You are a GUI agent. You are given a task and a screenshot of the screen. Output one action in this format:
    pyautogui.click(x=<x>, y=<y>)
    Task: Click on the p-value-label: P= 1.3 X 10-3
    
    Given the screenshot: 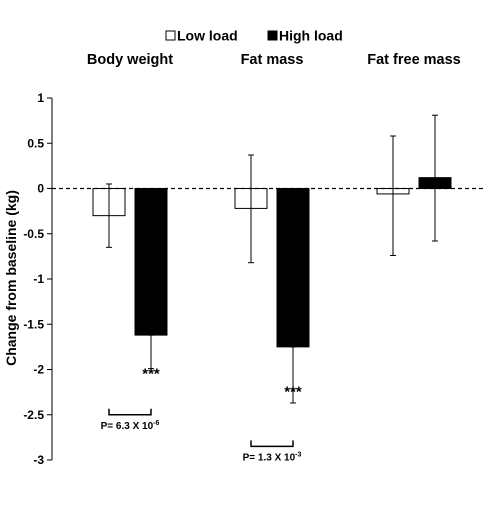 What is the action you would take?
    pyautogui.click(x=272, y=457)
    